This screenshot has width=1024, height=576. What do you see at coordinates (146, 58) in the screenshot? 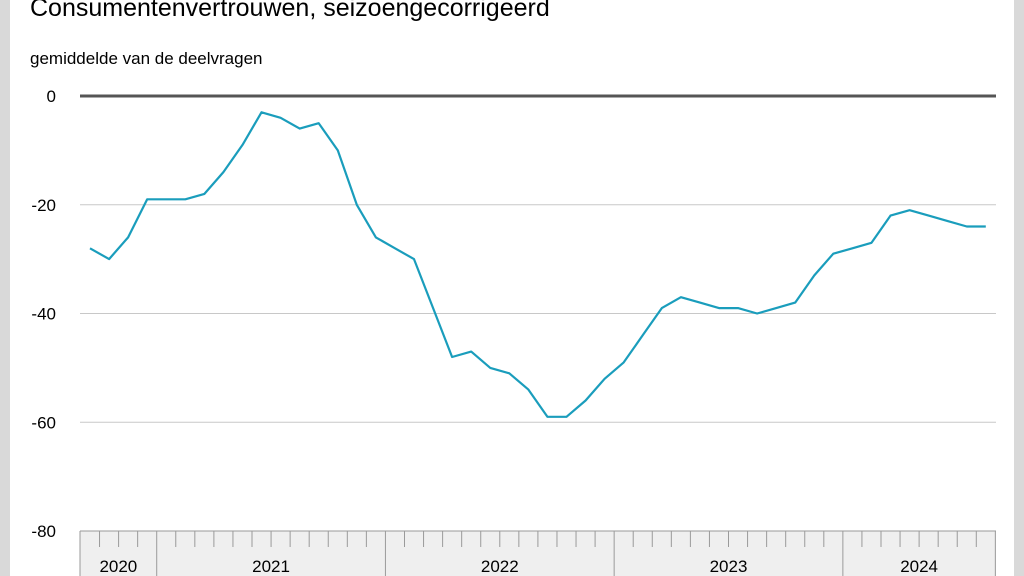
I see `y-axis-label: gemiddelde van de deelvragen` at bounding box center [146, 58].